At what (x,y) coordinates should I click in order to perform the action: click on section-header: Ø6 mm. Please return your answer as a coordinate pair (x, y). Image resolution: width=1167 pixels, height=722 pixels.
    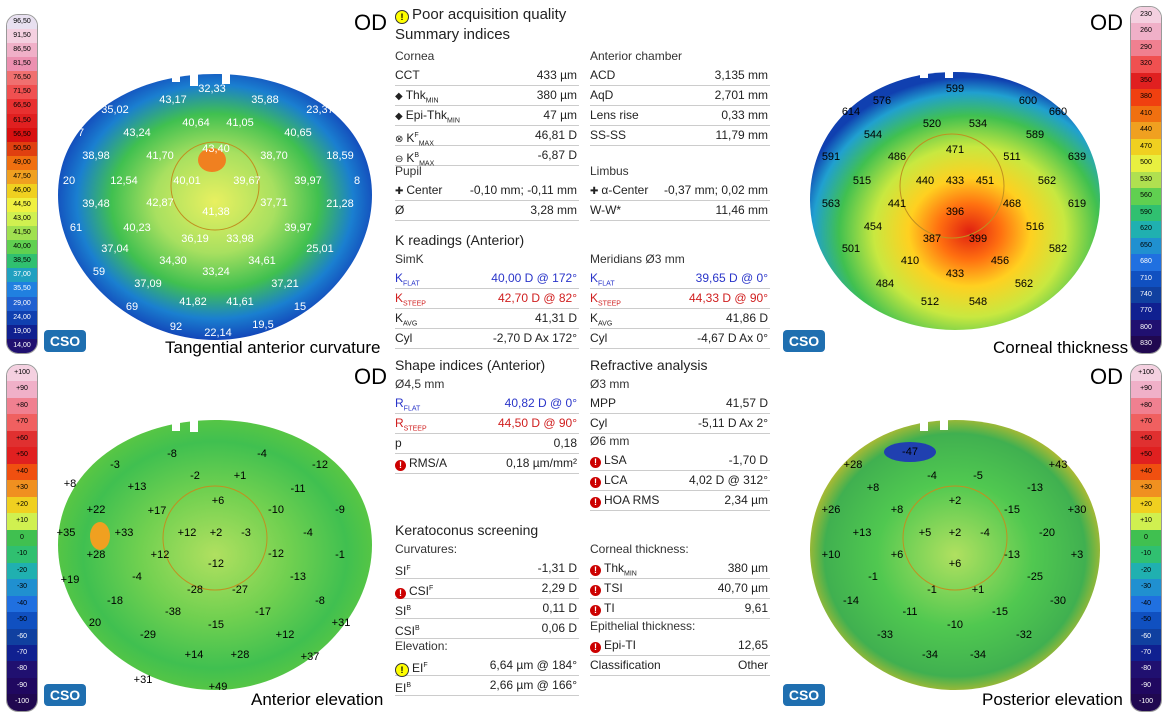
    Looking at the image, I should click on (610, 441).